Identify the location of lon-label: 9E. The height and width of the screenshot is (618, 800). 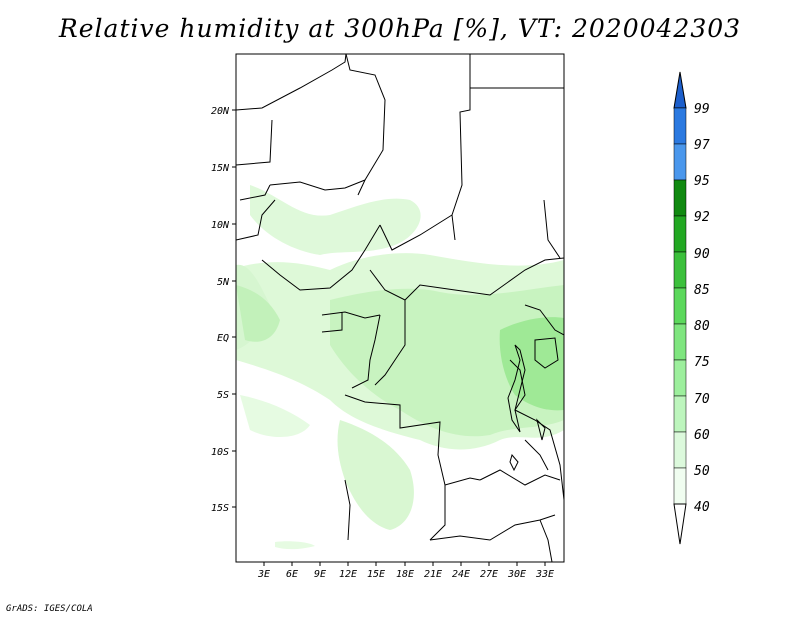
(320, 574).